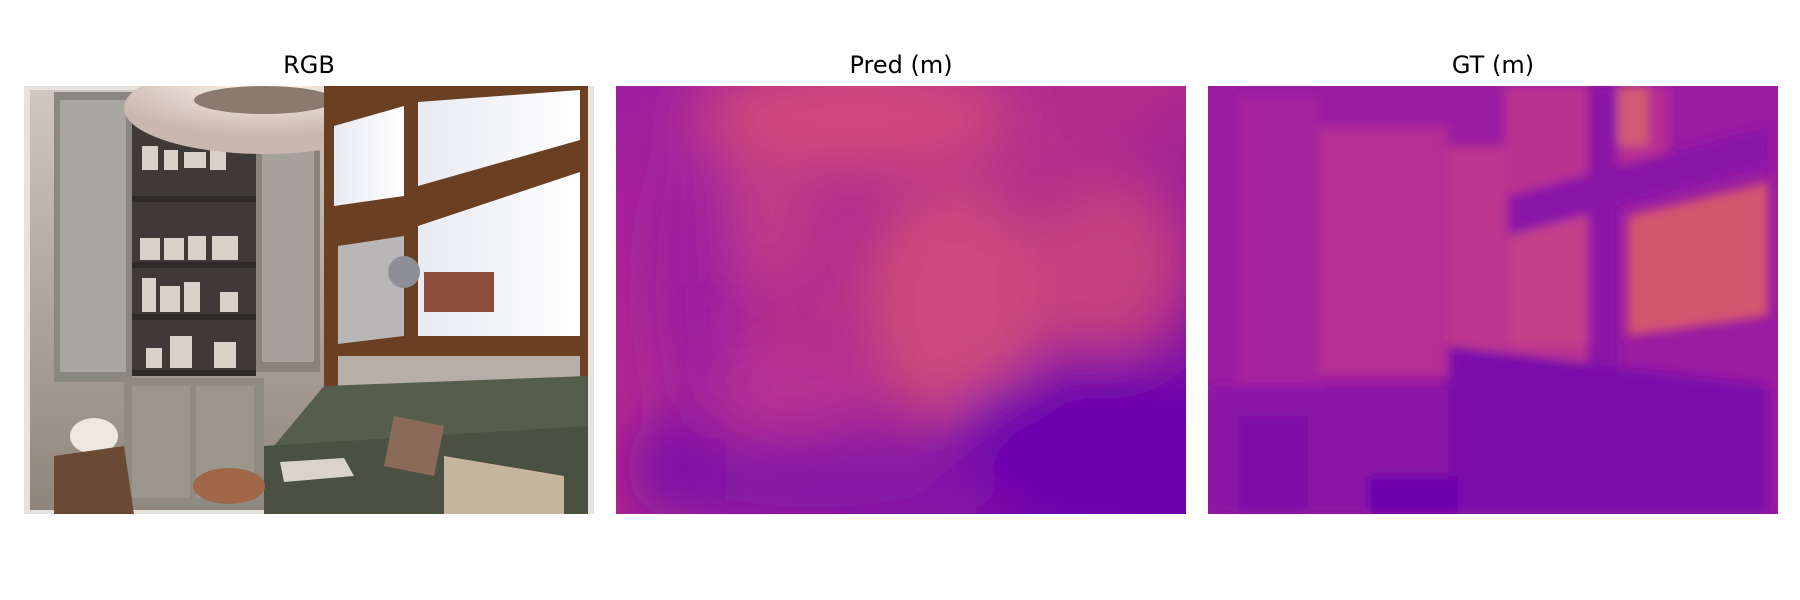 The height and width of the screenshot is (600, 1800). What do you see at coordinates (901, 65) in the screenshot?
I see `panel-title-pred: Pred (m)` at bounding box center [901, 65].